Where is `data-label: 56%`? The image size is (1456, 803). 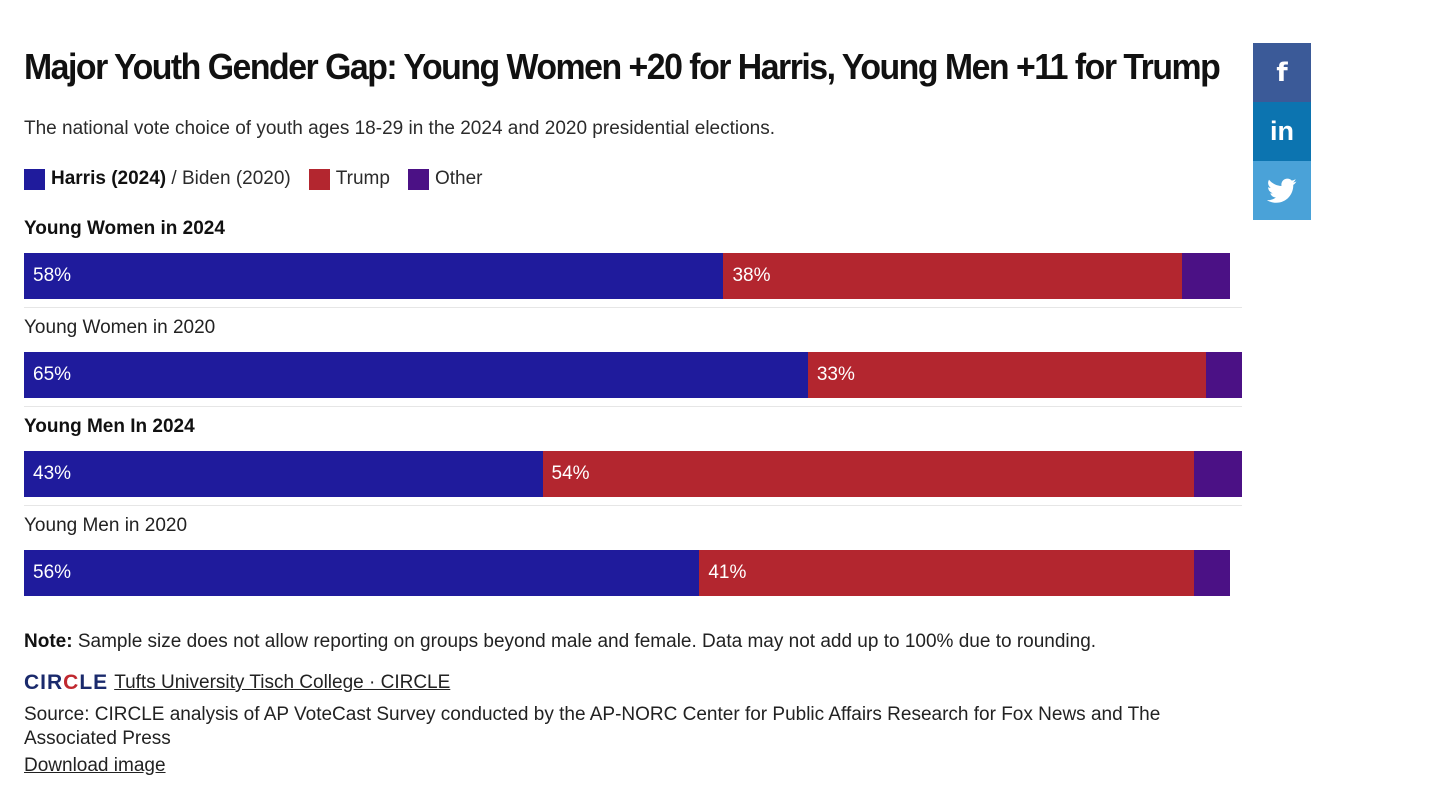 data-label: 56% is located at coordinates (52, 572).